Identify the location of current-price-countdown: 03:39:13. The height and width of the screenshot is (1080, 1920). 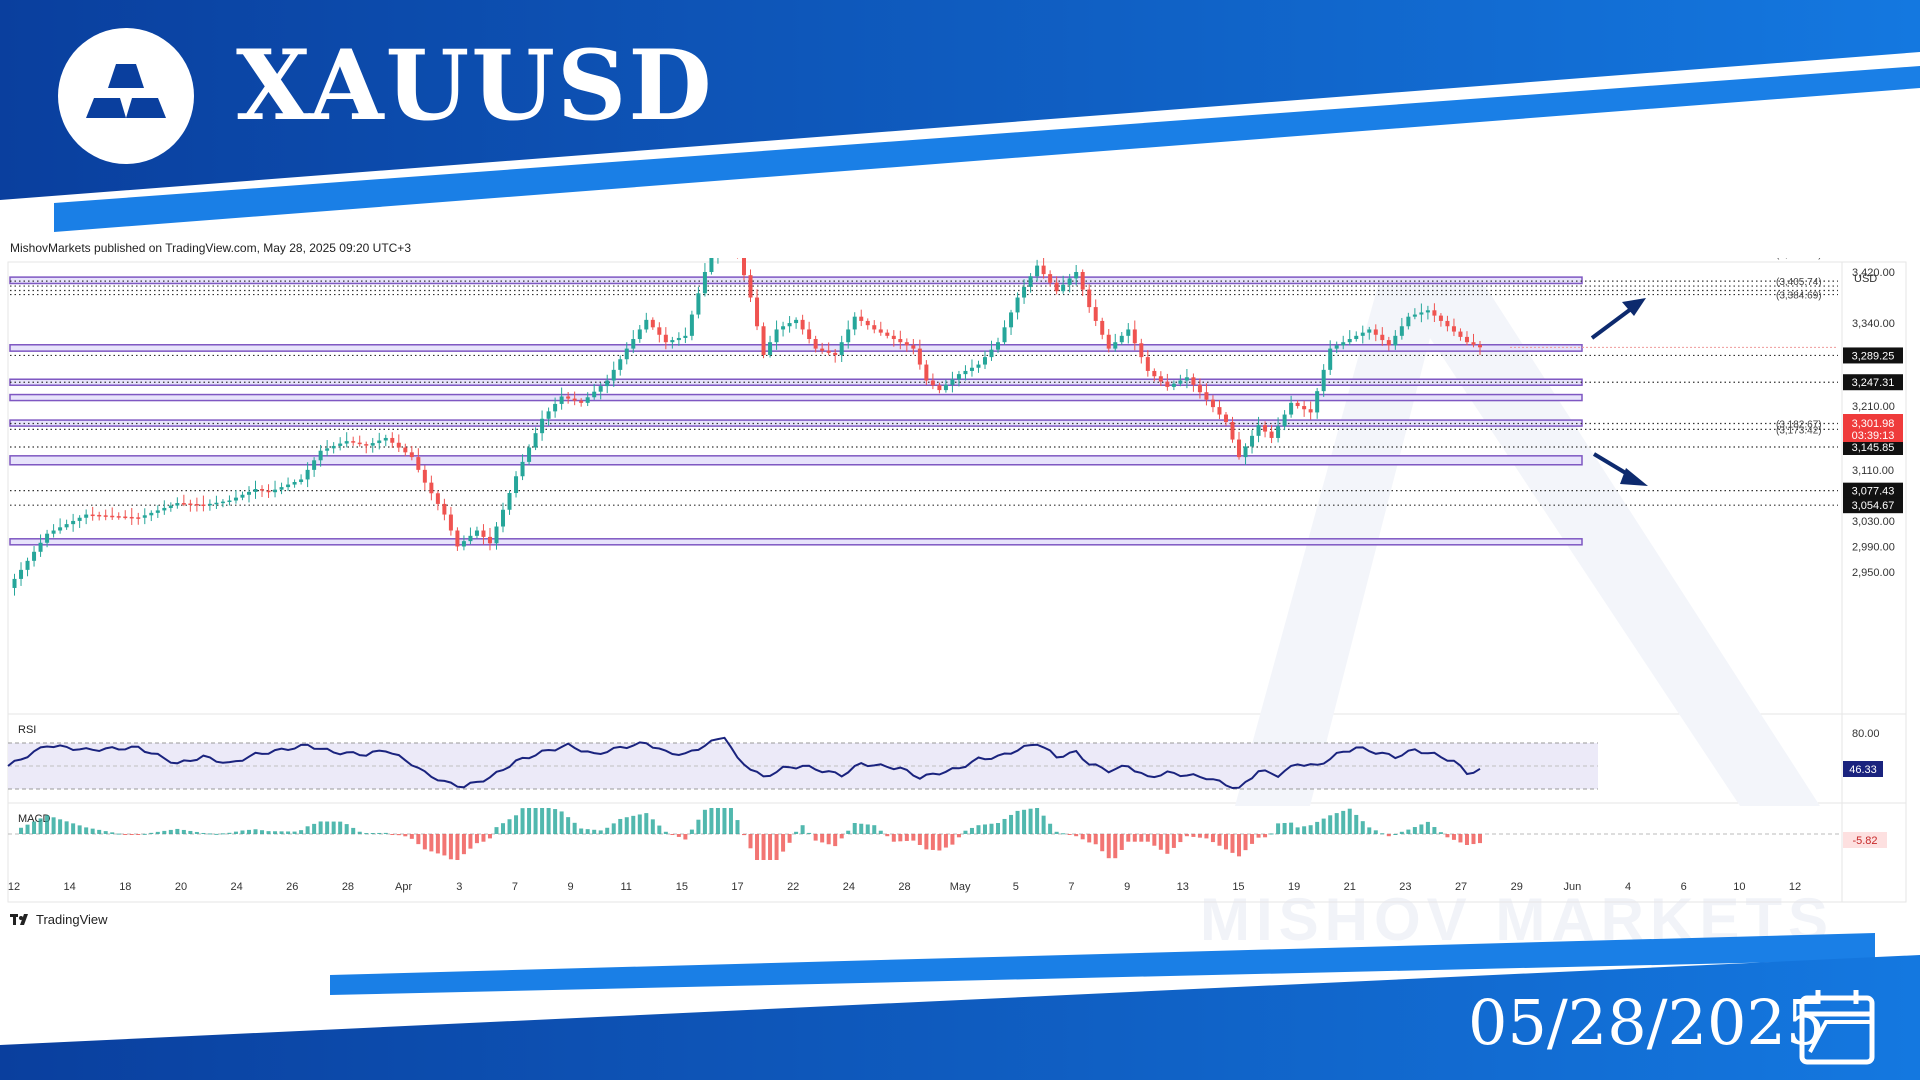
(1873, 436).